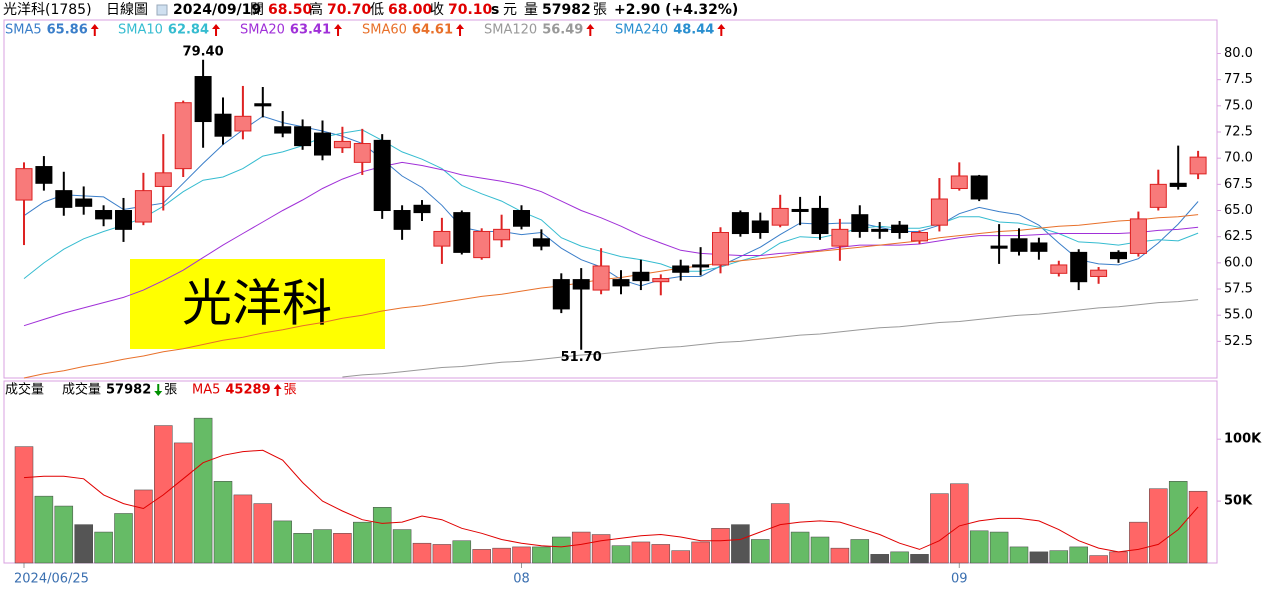 This screenshot has width=1273, height=589. Describe the element at coordinates (510, 10) in the screenshot. I see `currency: 元` at that location.